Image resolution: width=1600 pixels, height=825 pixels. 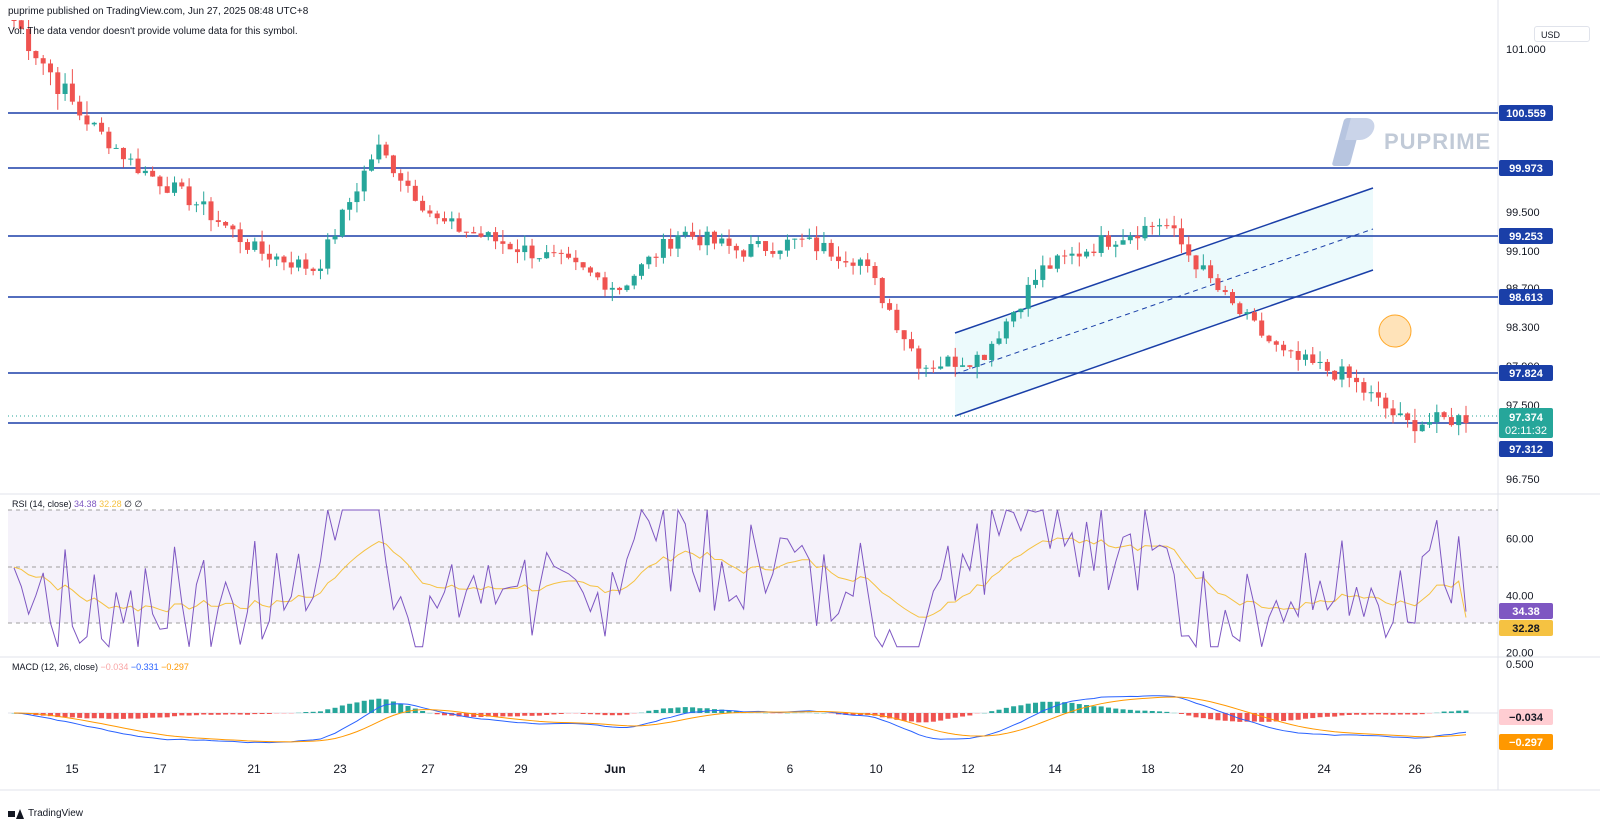 I want to click on price-axis-tick-label: 98.300, so click(x=1523, y=328).